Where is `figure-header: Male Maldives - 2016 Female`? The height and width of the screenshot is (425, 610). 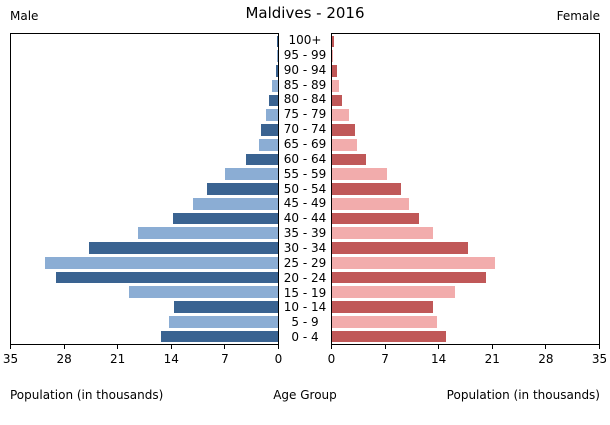
figure-header: Male Maldives - 2016 Female is located at coordinates (305, 15).